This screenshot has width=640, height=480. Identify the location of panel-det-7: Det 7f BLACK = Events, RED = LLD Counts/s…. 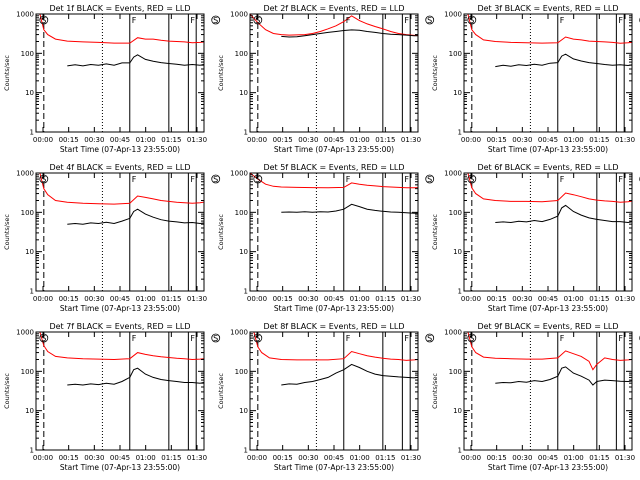
(112, 397).